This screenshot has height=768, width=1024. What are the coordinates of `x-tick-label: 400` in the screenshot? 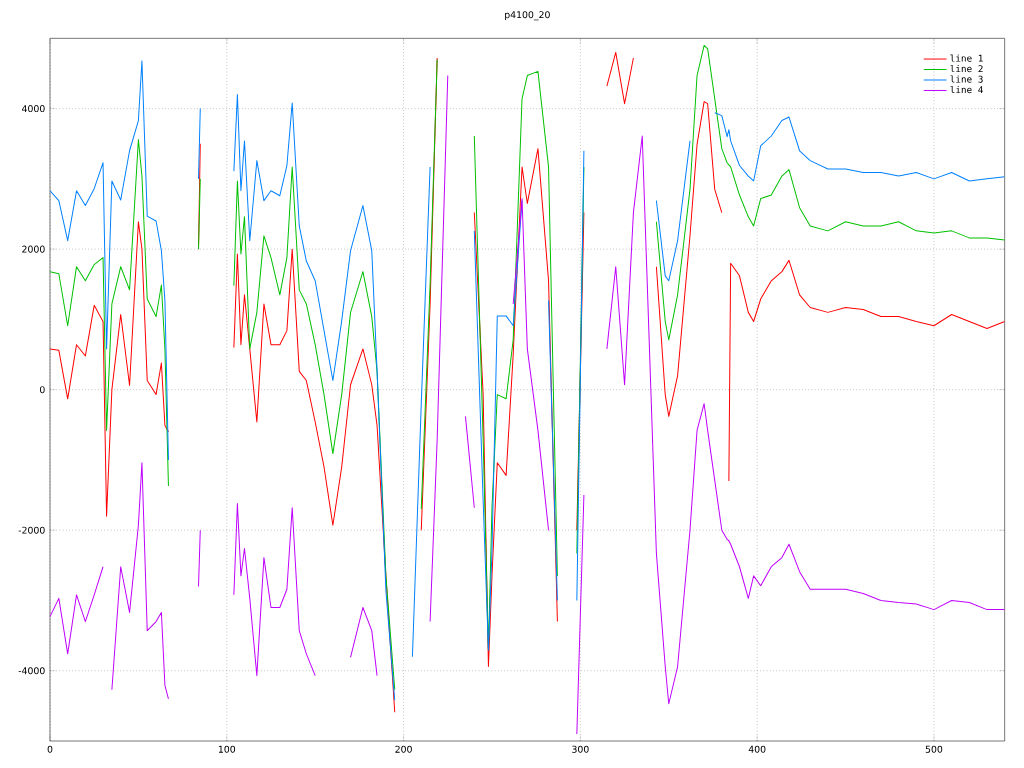 It's located at (757, 749).